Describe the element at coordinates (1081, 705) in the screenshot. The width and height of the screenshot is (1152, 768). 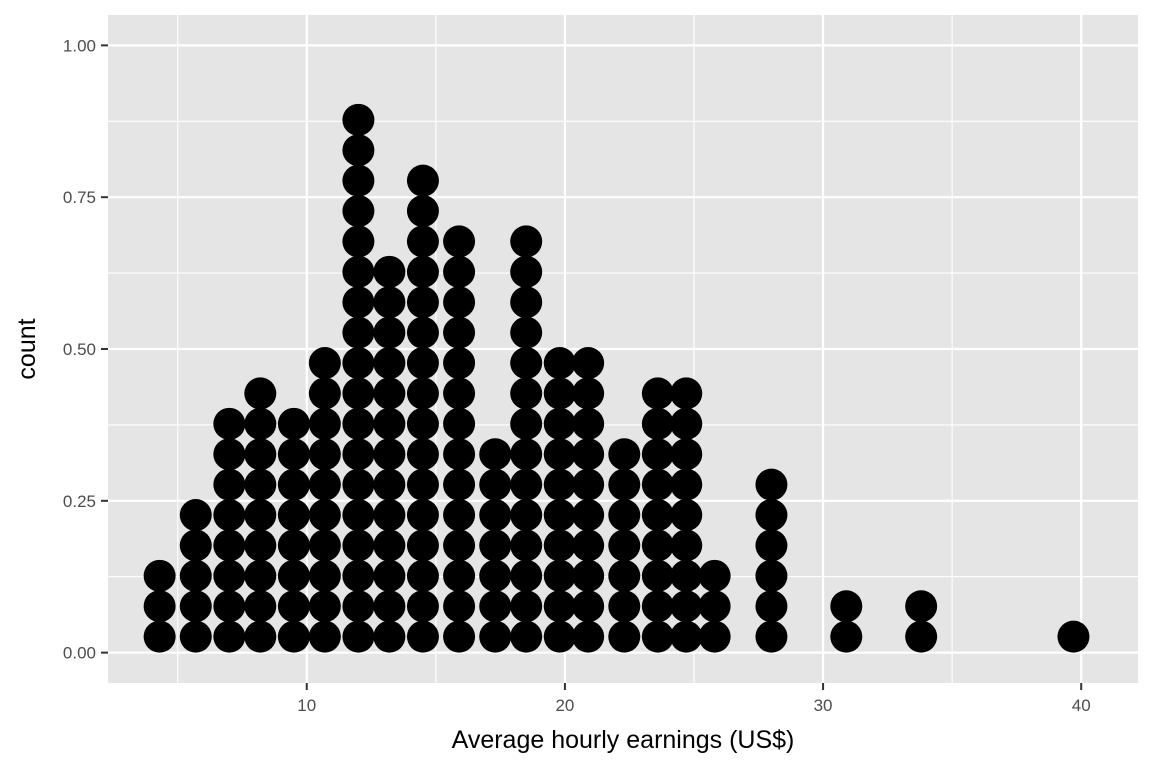
I see `x-tick-label: 40` at that location.